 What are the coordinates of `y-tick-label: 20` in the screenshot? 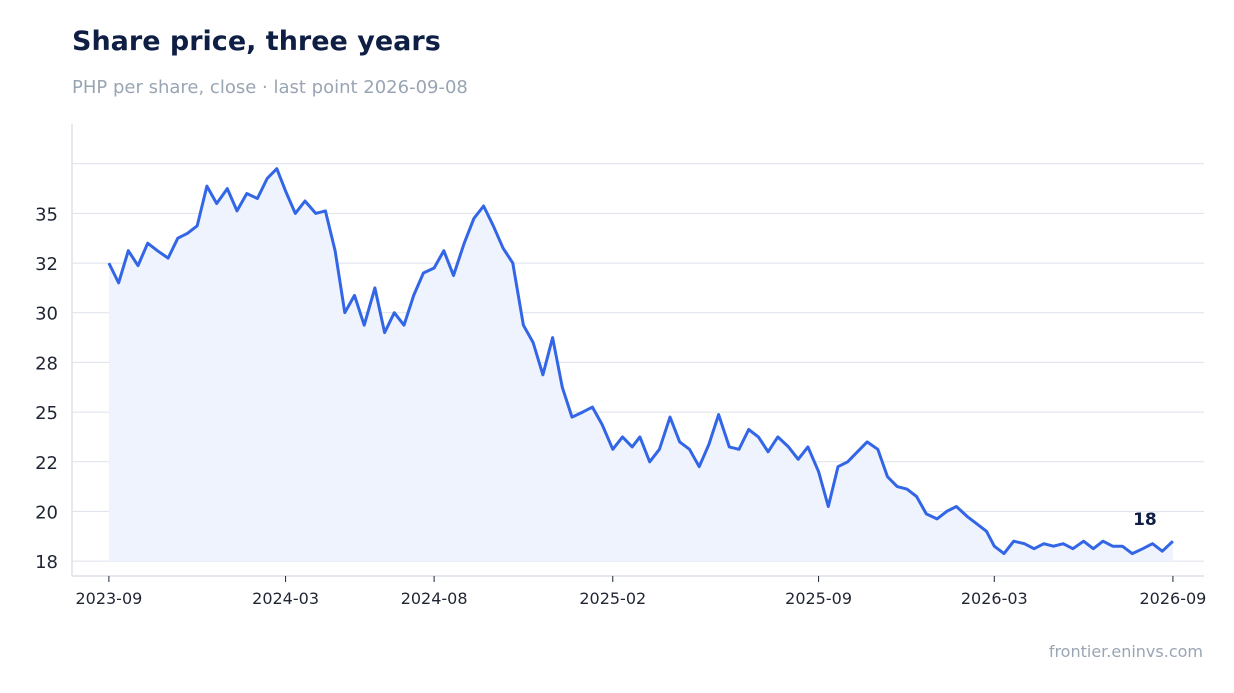 It's located at (46, 512).